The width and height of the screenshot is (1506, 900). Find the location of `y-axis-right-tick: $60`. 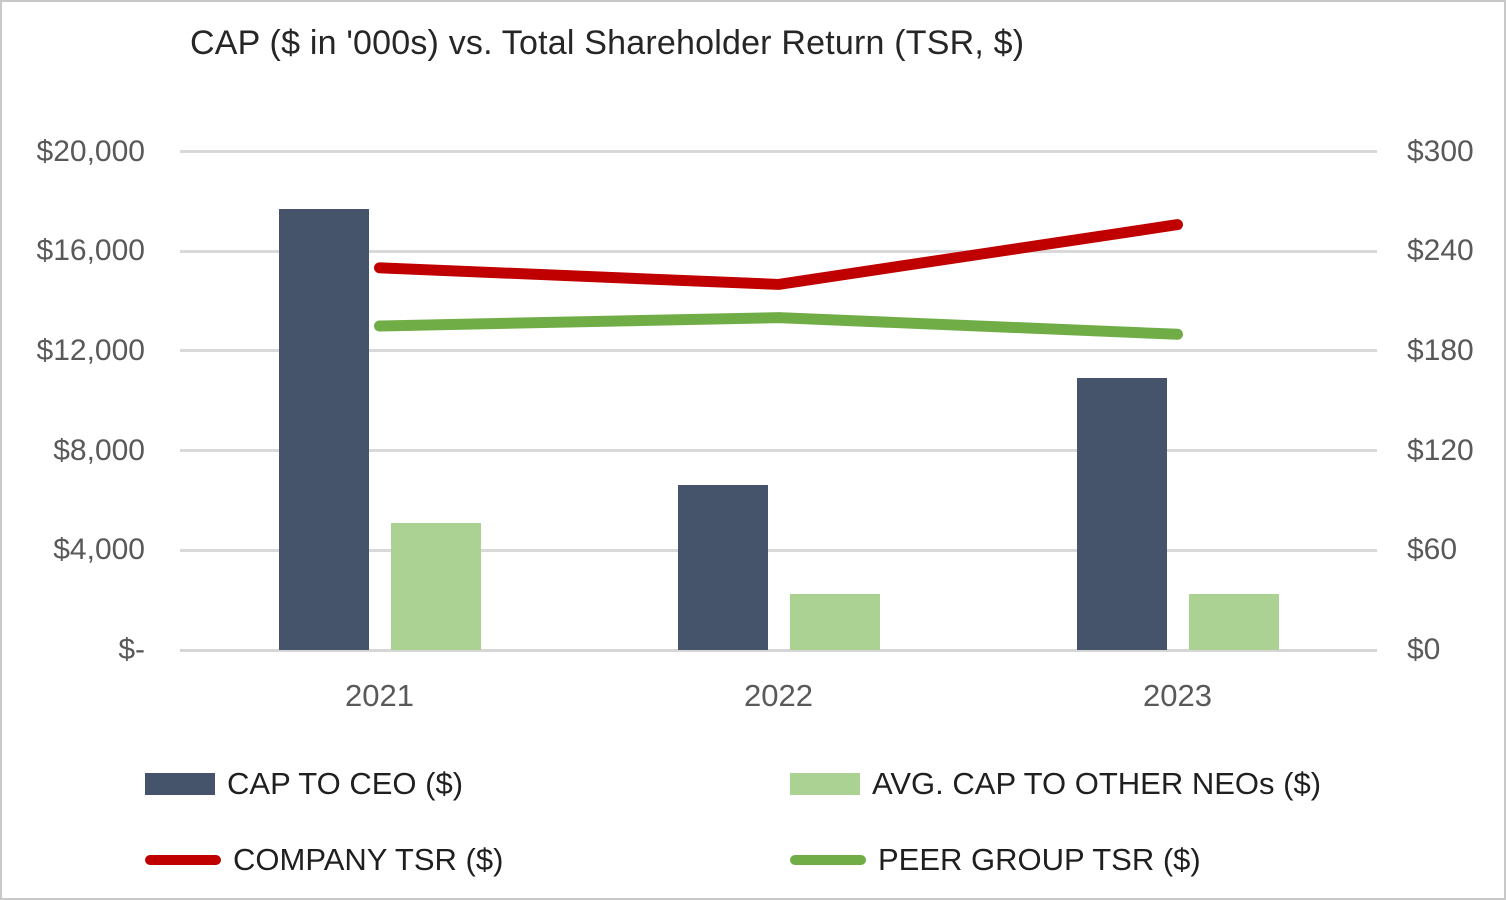

y-axis-right-tick: $60 is located at coordinates (1432, 550).